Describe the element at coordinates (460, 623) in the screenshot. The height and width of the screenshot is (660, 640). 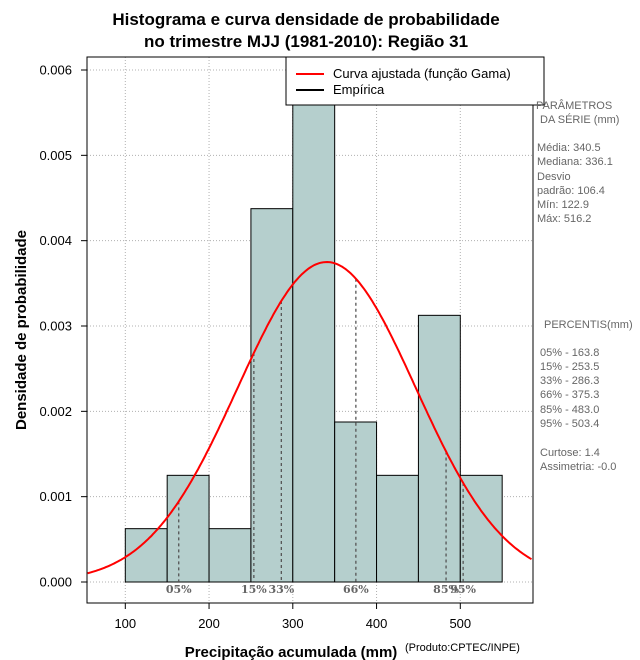
I see `x-tick-label: 500` at that location.